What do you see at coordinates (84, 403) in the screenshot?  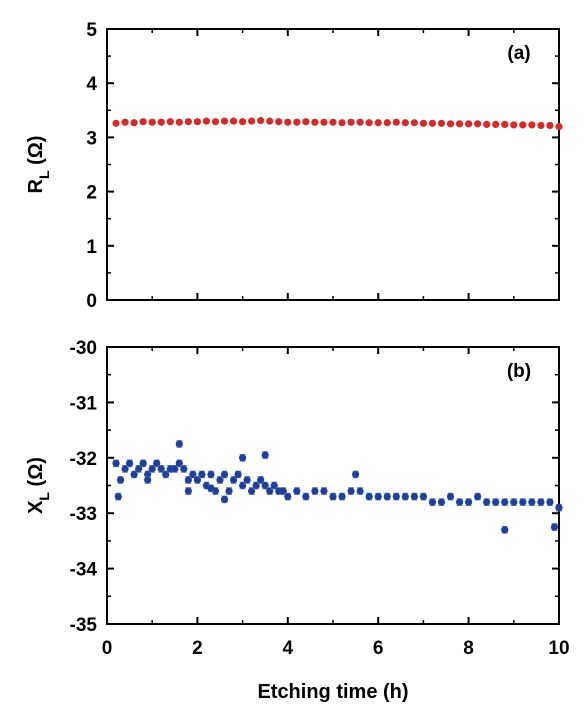 I see `y-tick-label: -31` at bounding box center [84, 403].